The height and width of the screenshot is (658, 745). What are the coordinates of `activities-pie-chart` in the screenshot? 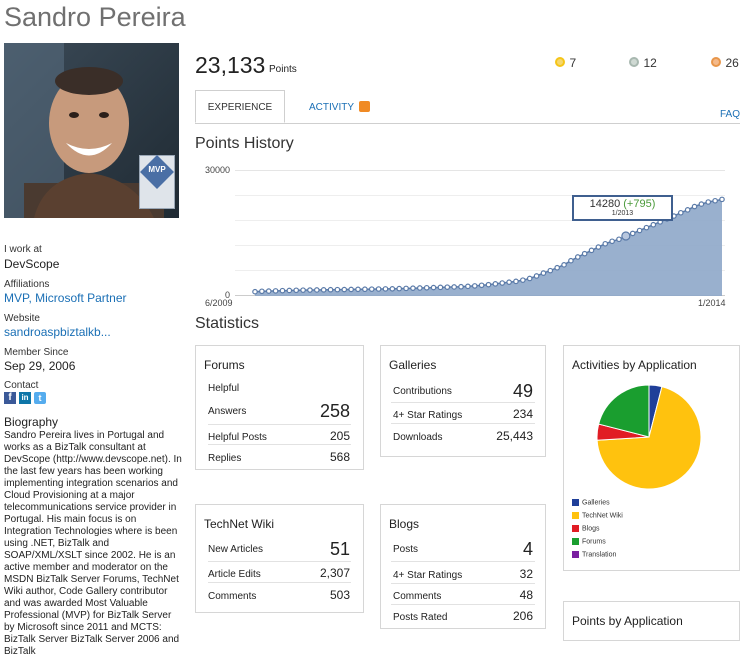 It's located at (649, 437).